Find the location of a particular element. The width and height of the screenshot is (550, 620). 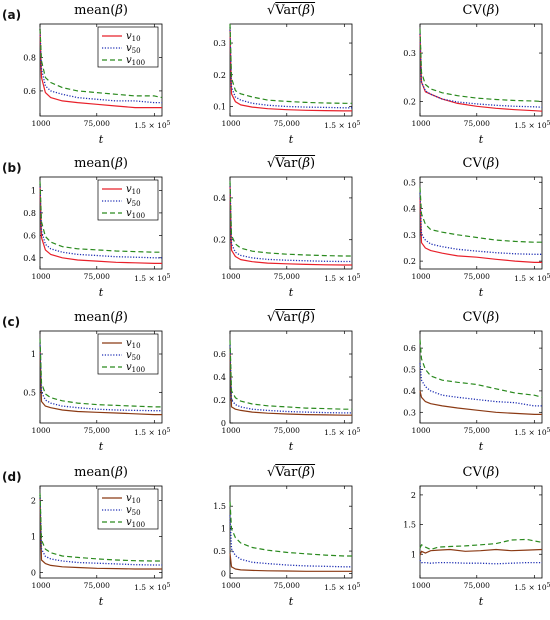

legend-label: v10 is located at coordinates (133, 37).